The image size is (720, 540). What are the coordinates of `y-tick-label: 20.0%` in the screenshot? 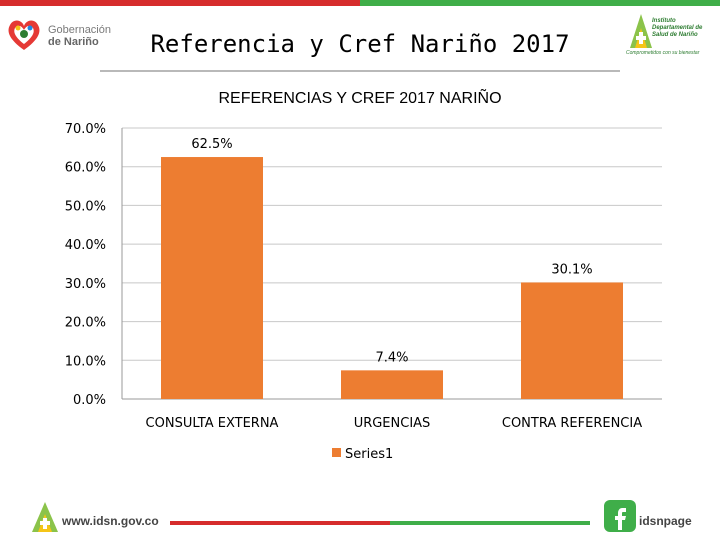 It's located at (85, 323).